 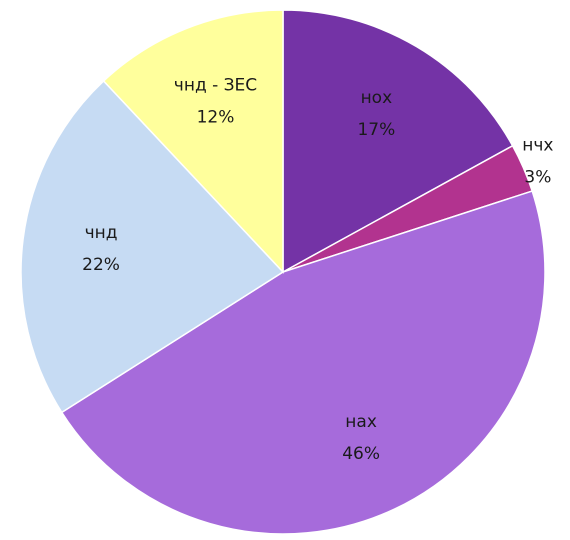 What do you see at coordinates (376, 130) in the screenshot?
I see `slice-value-label: 17%` at bounding box center [376, 130].